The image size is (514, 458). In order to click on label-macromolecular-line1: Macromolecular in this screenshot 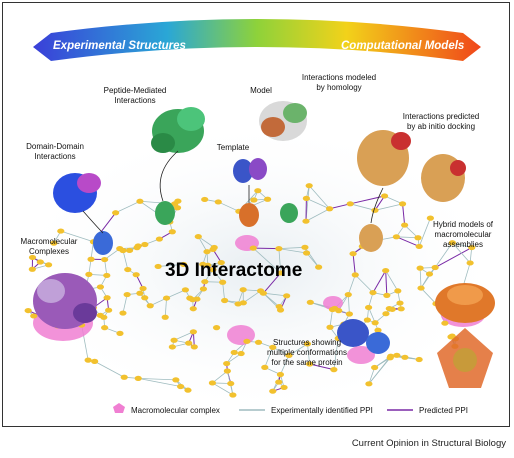, I will do `click(49, 241)`.